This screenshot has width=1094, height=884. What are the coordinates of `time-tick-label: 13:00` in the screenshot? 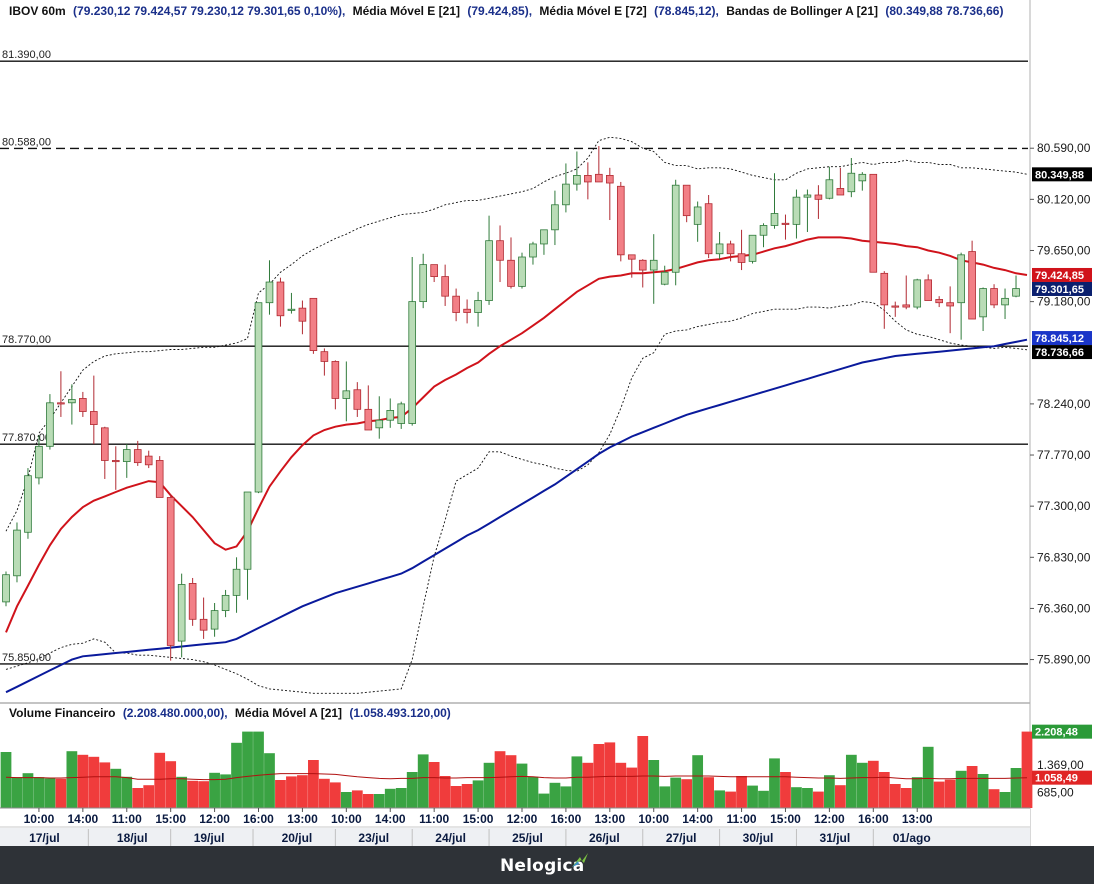 It's located at (917, 819).